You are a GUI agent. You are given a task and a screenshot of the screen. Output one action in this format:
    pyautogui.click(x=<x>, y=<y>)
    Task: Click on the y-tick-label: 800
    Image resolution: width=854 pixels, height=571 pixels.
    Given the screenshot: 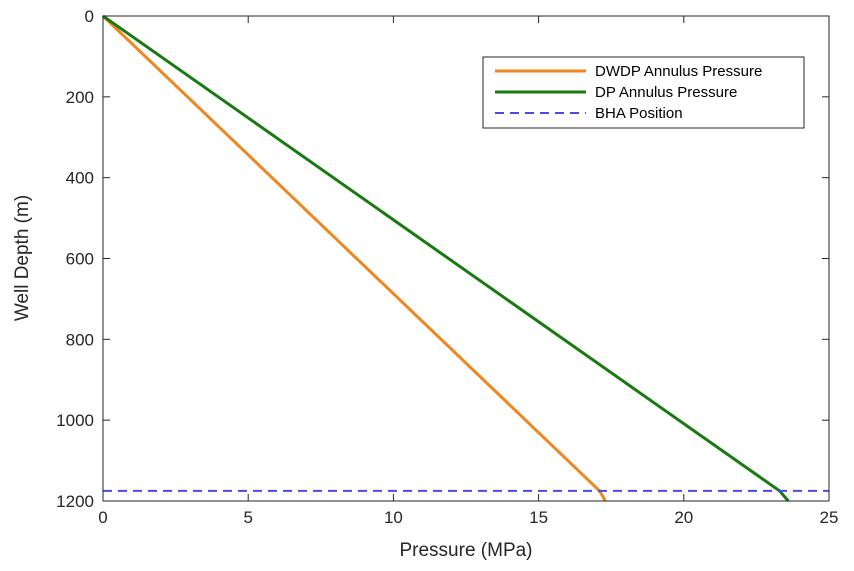 What is the action you would take?
    pyautogui.click(x=80, y=339)
    